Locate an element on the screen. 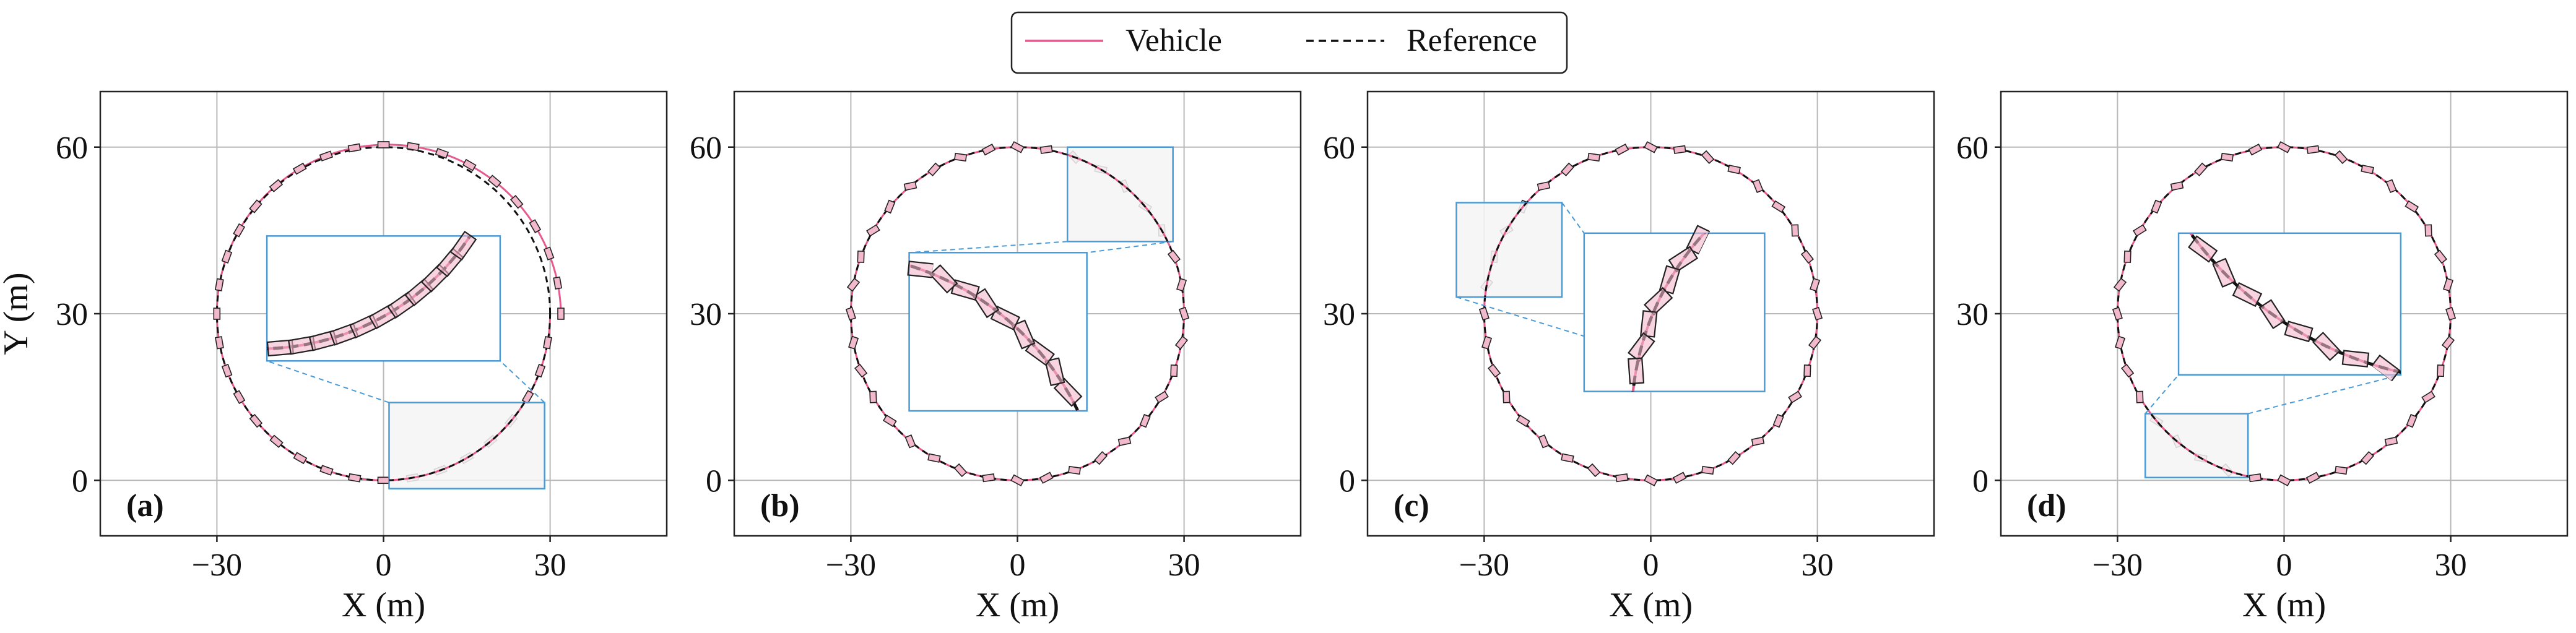 Image resolution: width=2576 pixels, height=633 pixels. legend-frame is located at coordinates (1289, 42).